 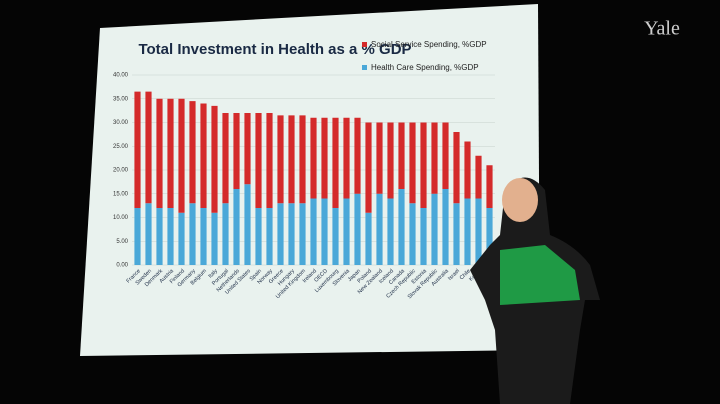 What do you see at coordinates (429, 44) in the screenshot?
I see `legend-label: Social Service Spending, %GDP` at bounding box center [429, 44].